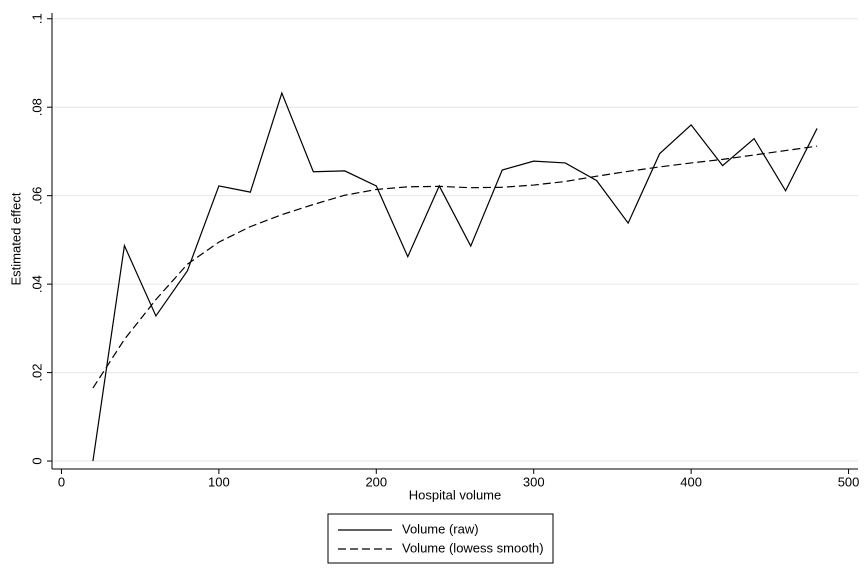 This screenshot has width=866, height=573. What do you see at coordinates (36, 107) in the screenshot?
I see `y-tick-label: .08` at bounding box center [36, 107].